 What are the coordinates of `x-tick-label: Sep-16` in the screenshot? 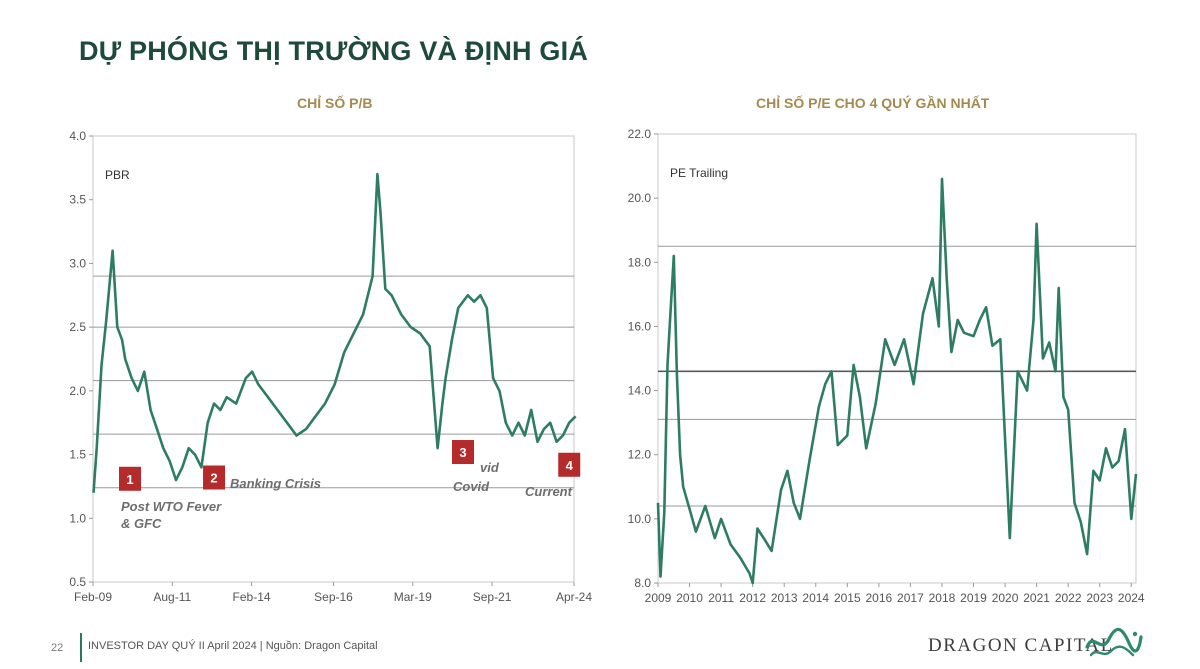 It's located at (333, 597).